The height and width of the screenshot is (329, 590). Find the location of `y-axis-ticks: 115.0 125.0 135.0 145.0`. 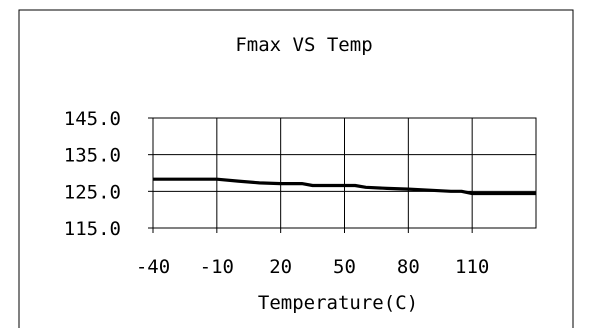

y-axis-ticks: 115.0 125.0 135.0 145.0 is located at coordinates (108, 174).